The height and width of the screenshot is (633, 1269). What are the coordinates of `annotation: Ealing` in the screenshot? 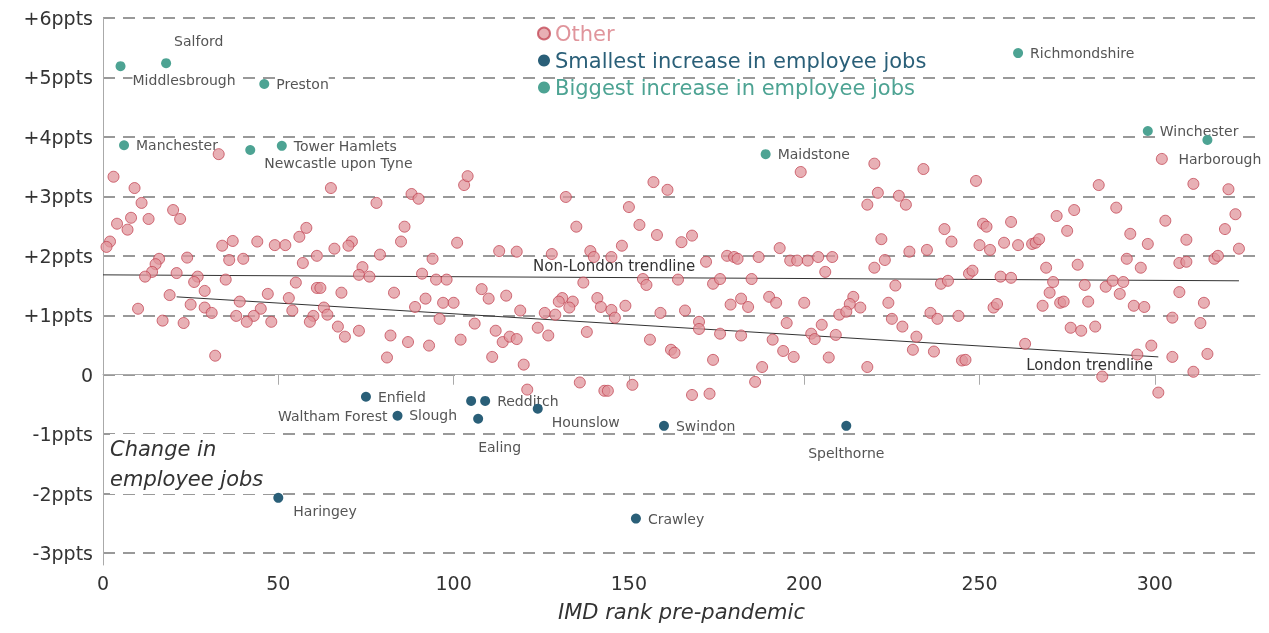 It's located at (500, 446).